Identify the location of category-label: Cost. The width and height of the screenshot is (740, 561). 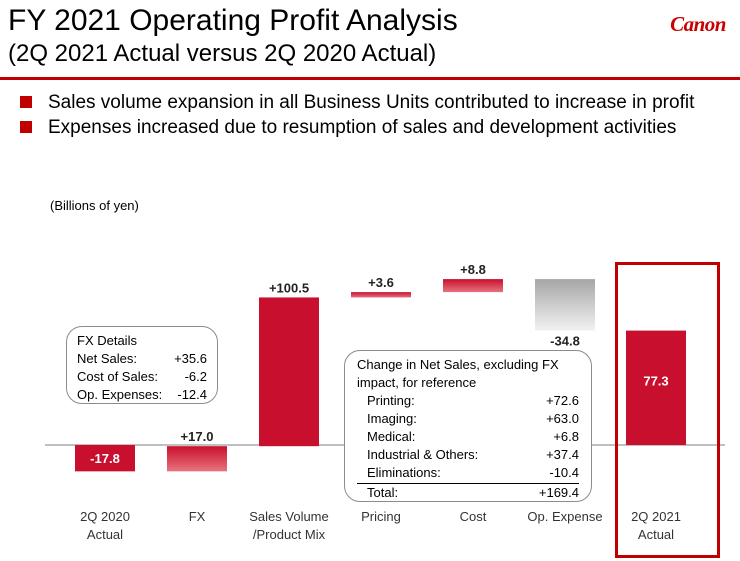
(473, 516).